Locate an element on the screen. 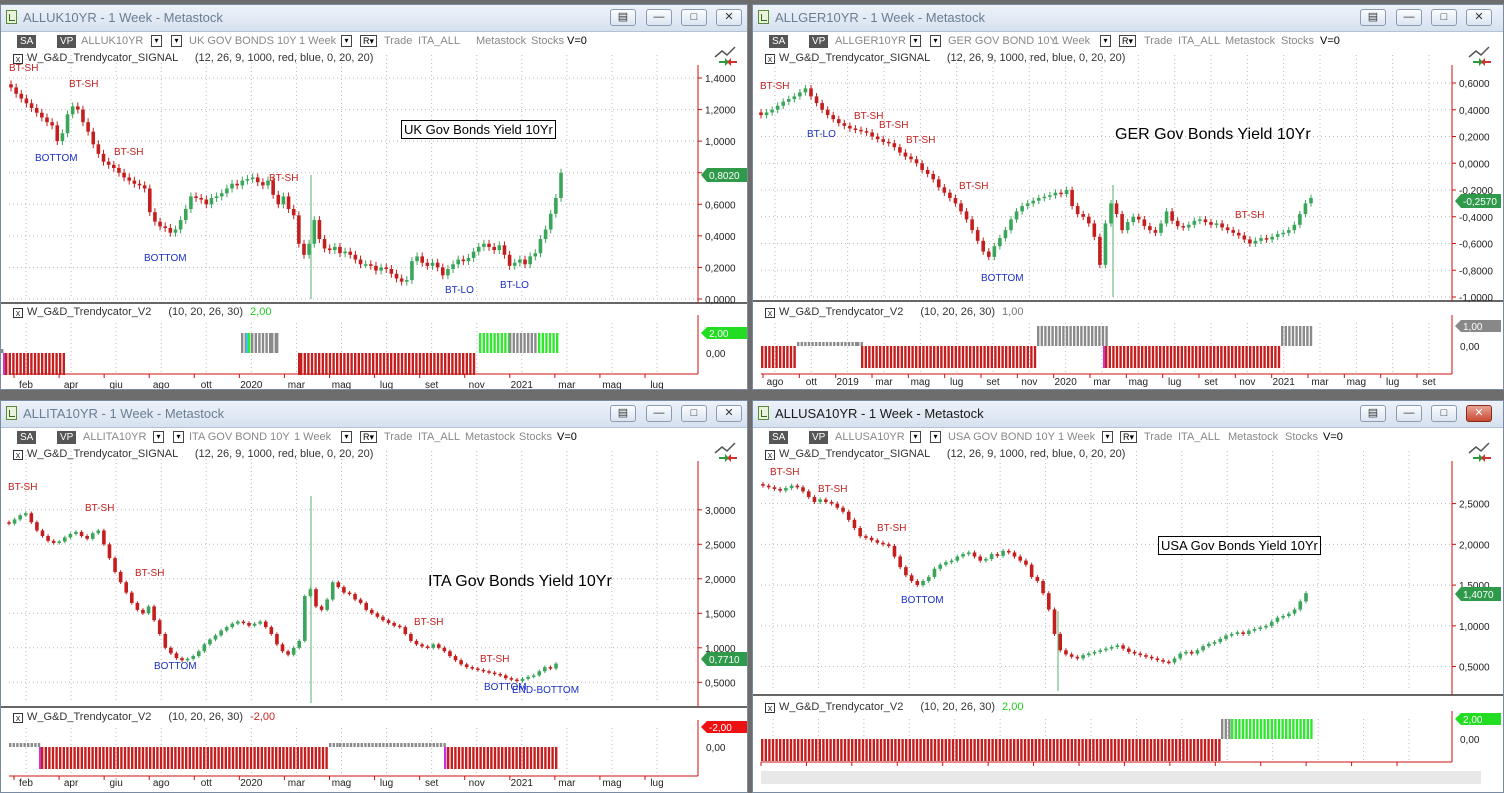  window-titlebar: ALLUSA10YR - 1 Week - Metastock ▤ — □ ✕ is located at coordinates (1128, 414).